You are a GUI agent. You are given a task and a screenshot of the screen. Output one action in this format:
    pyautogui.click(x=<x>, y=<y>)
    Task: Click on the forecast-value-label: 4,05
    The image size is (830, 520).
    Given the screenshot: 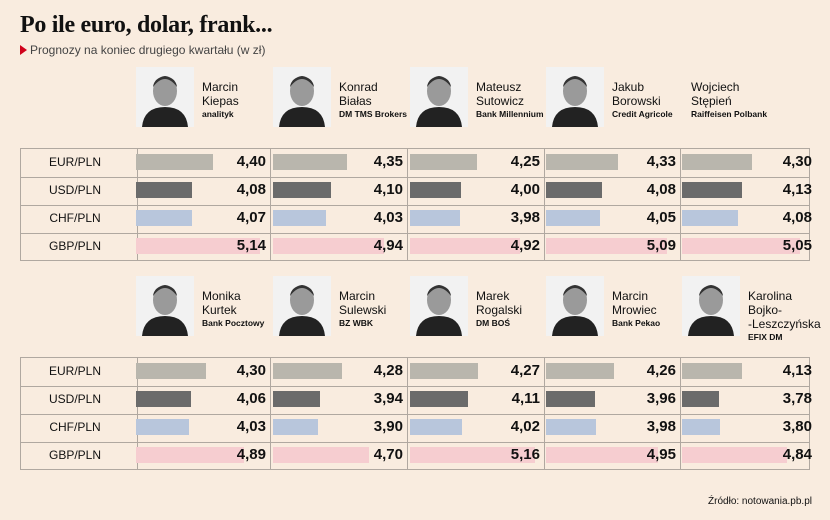 What is the action you would take?
    pyautogui.click(x=661, y=217)
    